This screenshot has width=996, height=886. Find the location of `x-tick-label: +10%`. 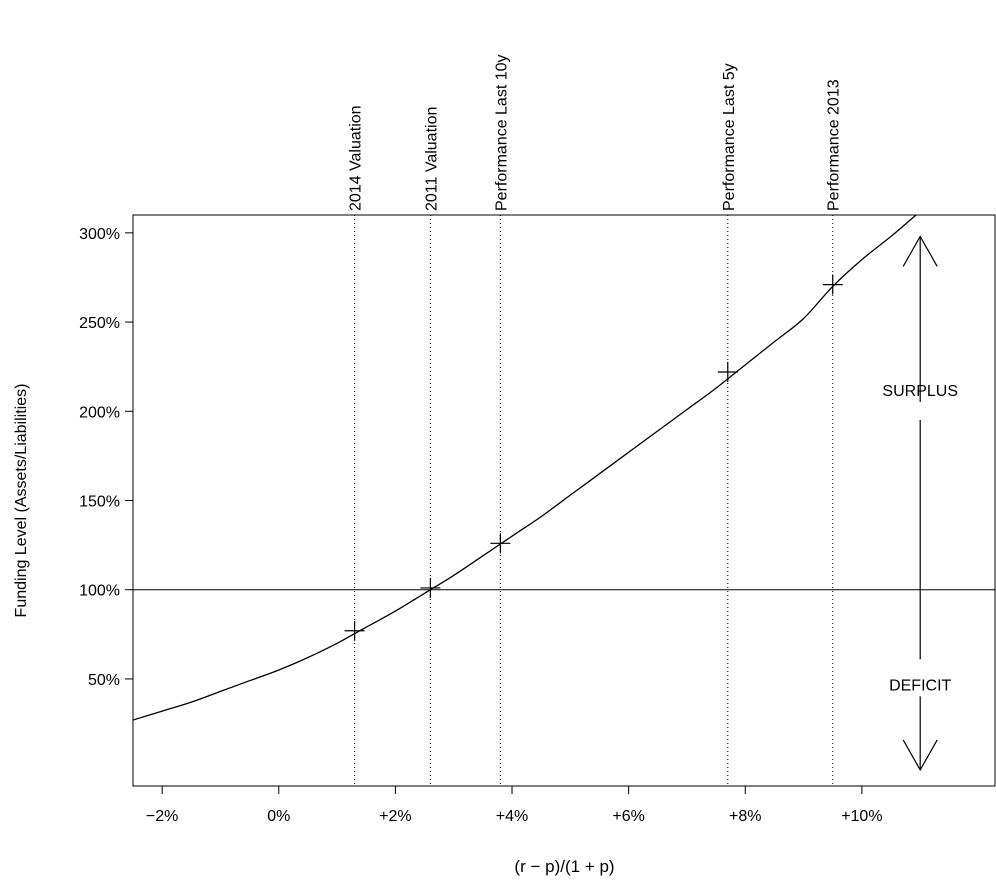

x-tick-label: +10% is located at coordinates (861, 816).